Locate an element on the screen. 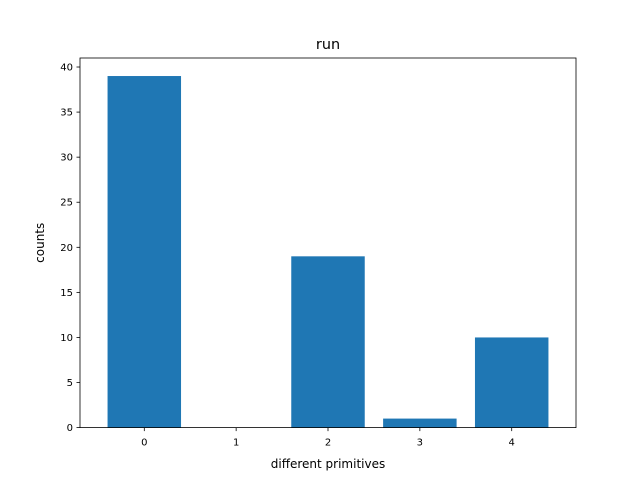  x-tick-label-1: 1 is located at coordinates (236, 443).